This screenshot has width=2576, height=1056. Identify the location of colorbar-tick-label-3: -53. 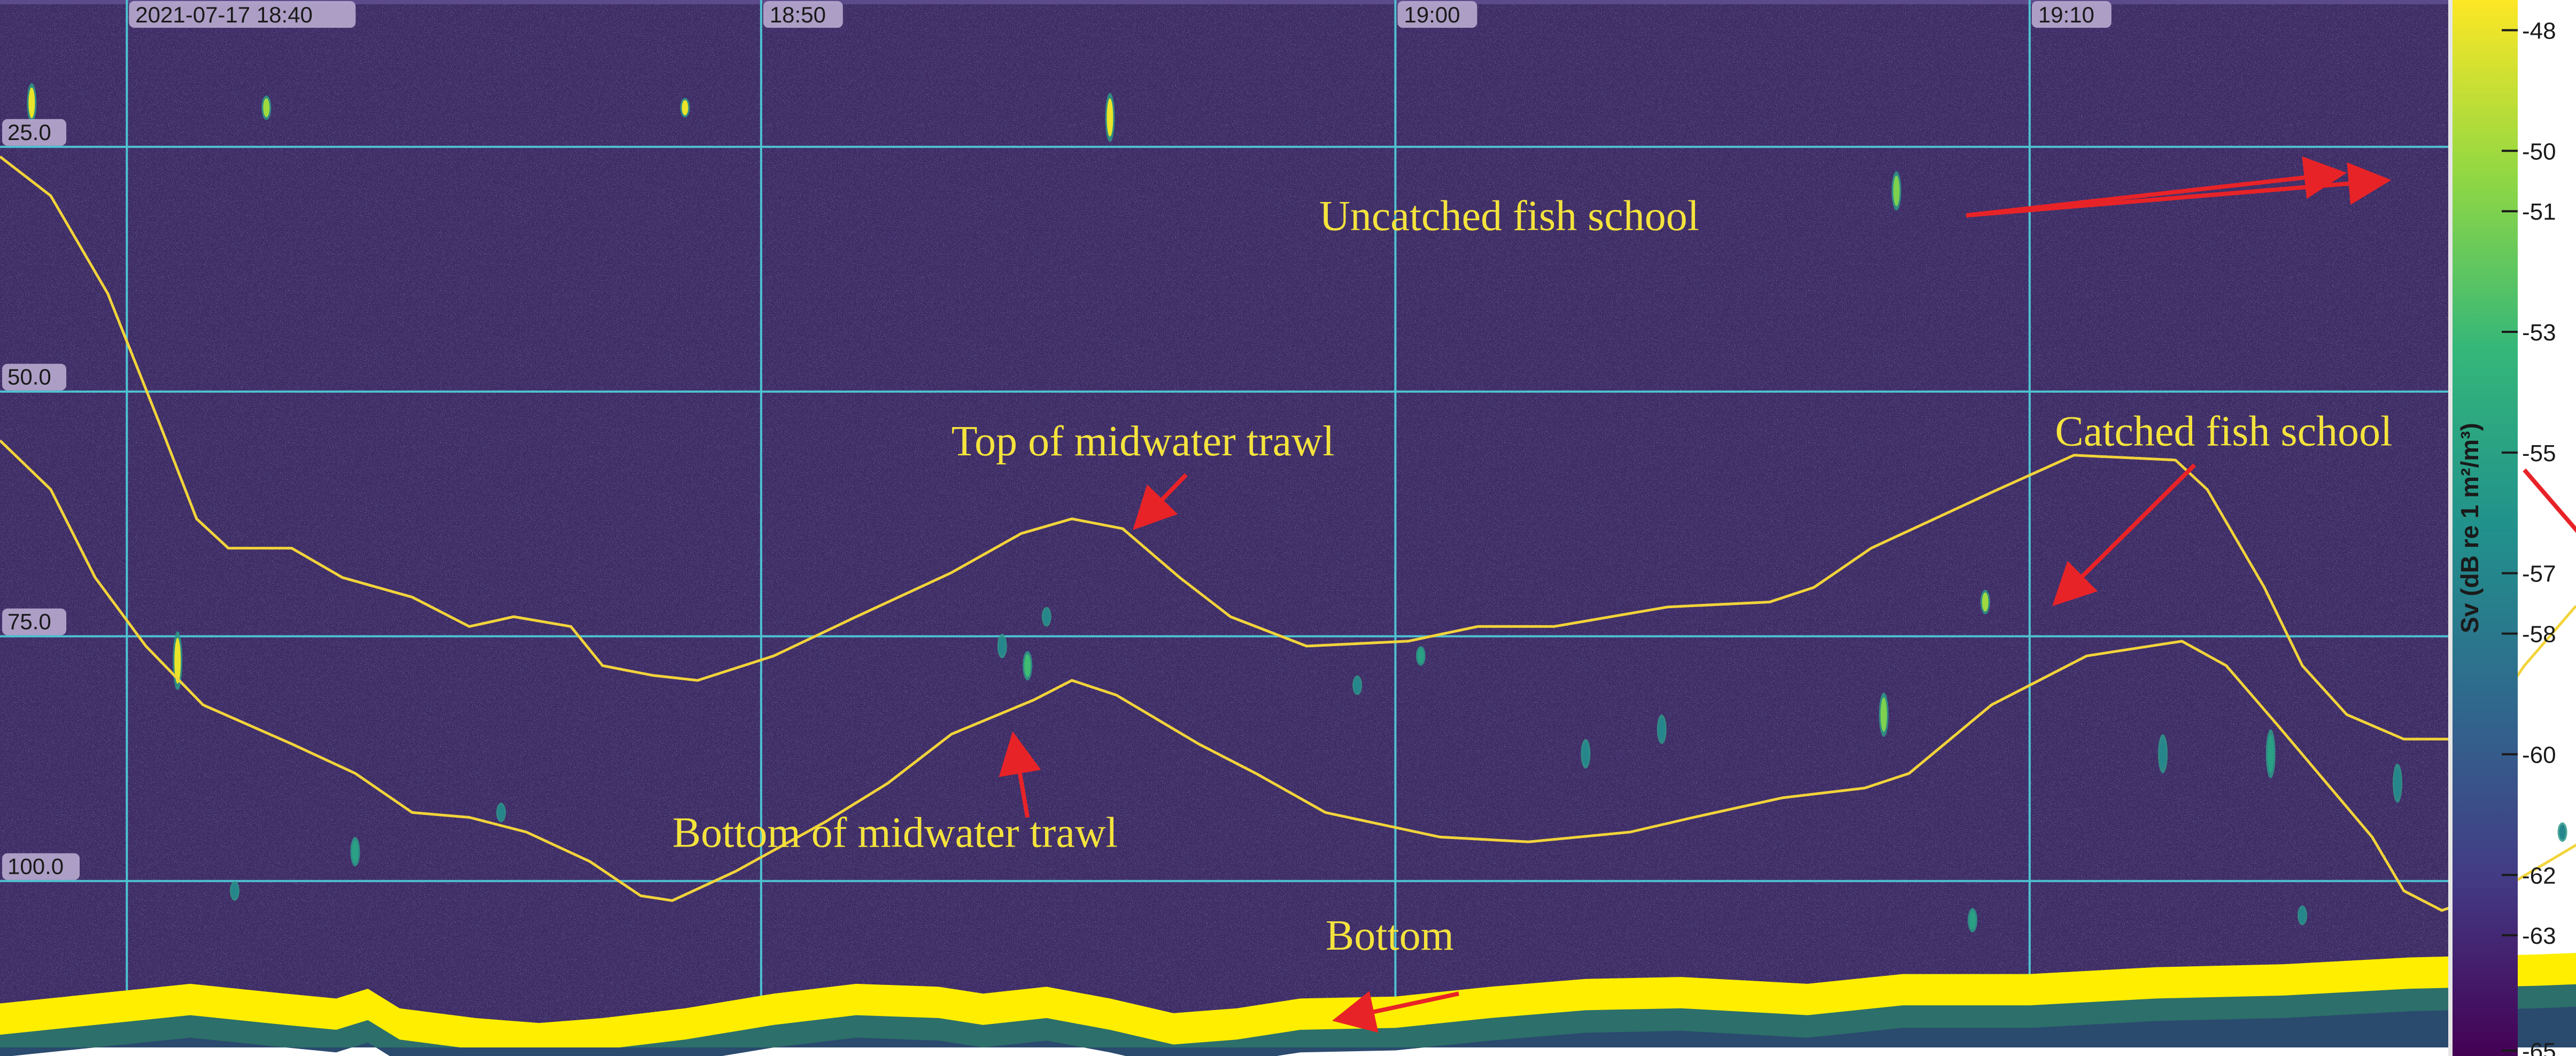
(2539, 333).